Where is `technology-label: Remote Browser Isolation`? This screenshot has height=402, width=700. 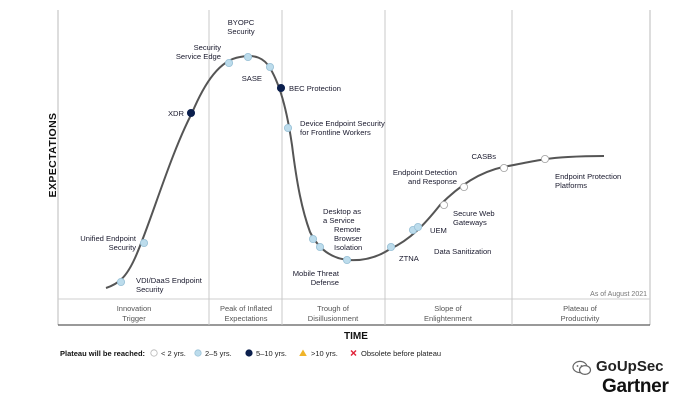
technology-label: Remote Browser Isolation is located at coordinates (348, 238).